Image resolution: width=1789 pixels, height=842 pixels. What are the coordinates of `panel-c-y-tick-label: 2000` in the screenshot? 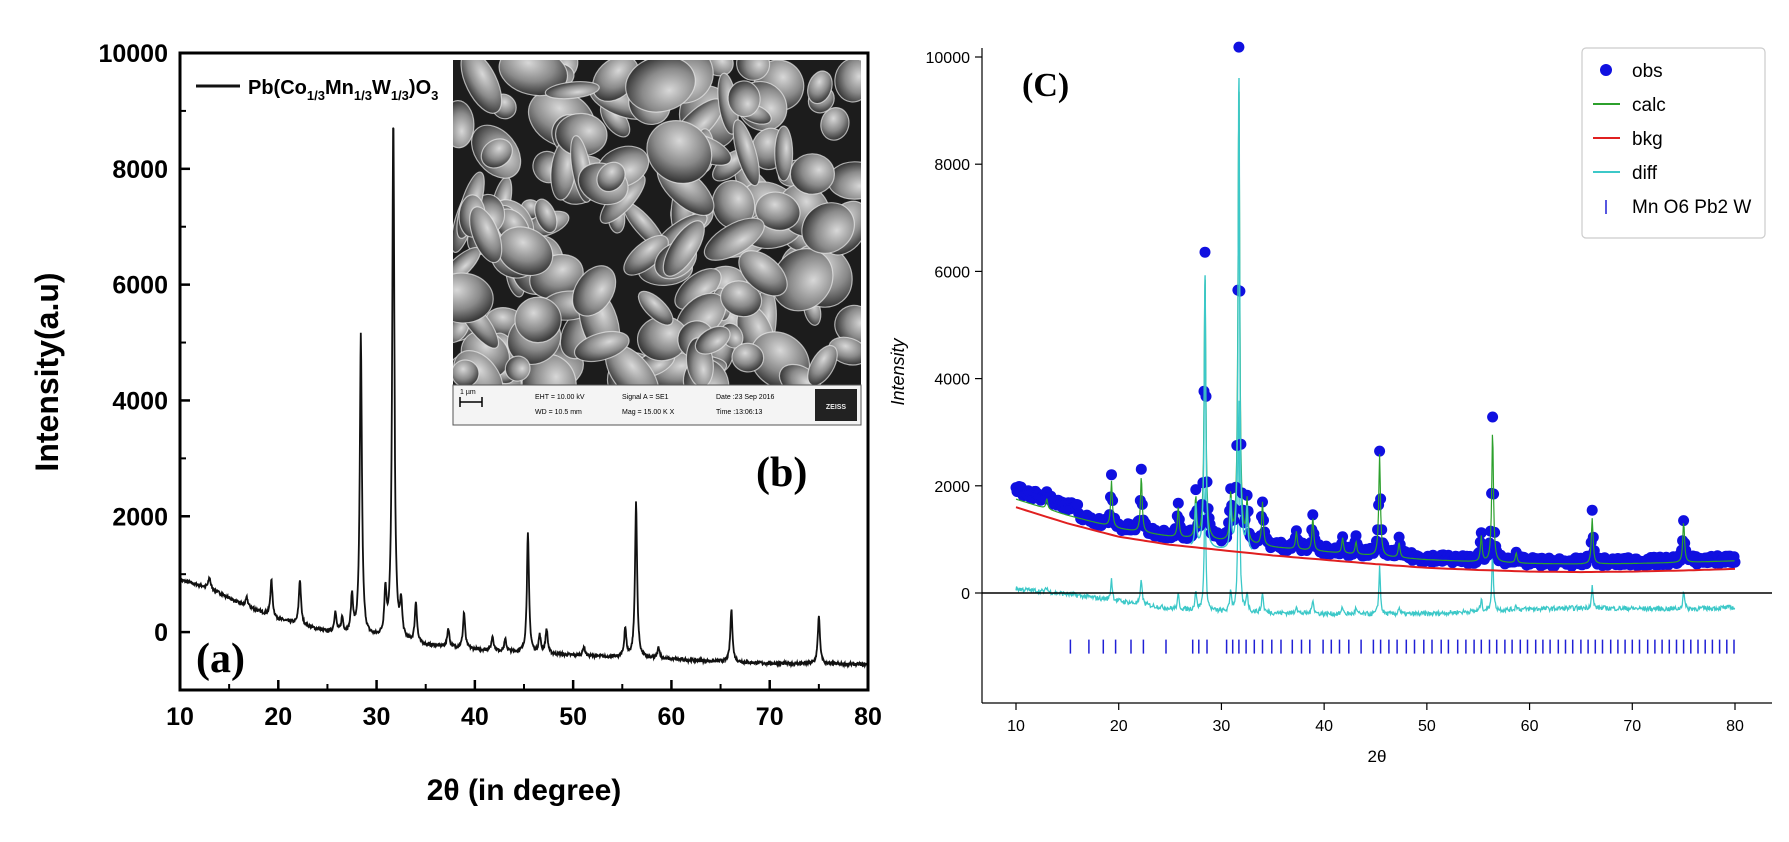 It's located at (952, 487).